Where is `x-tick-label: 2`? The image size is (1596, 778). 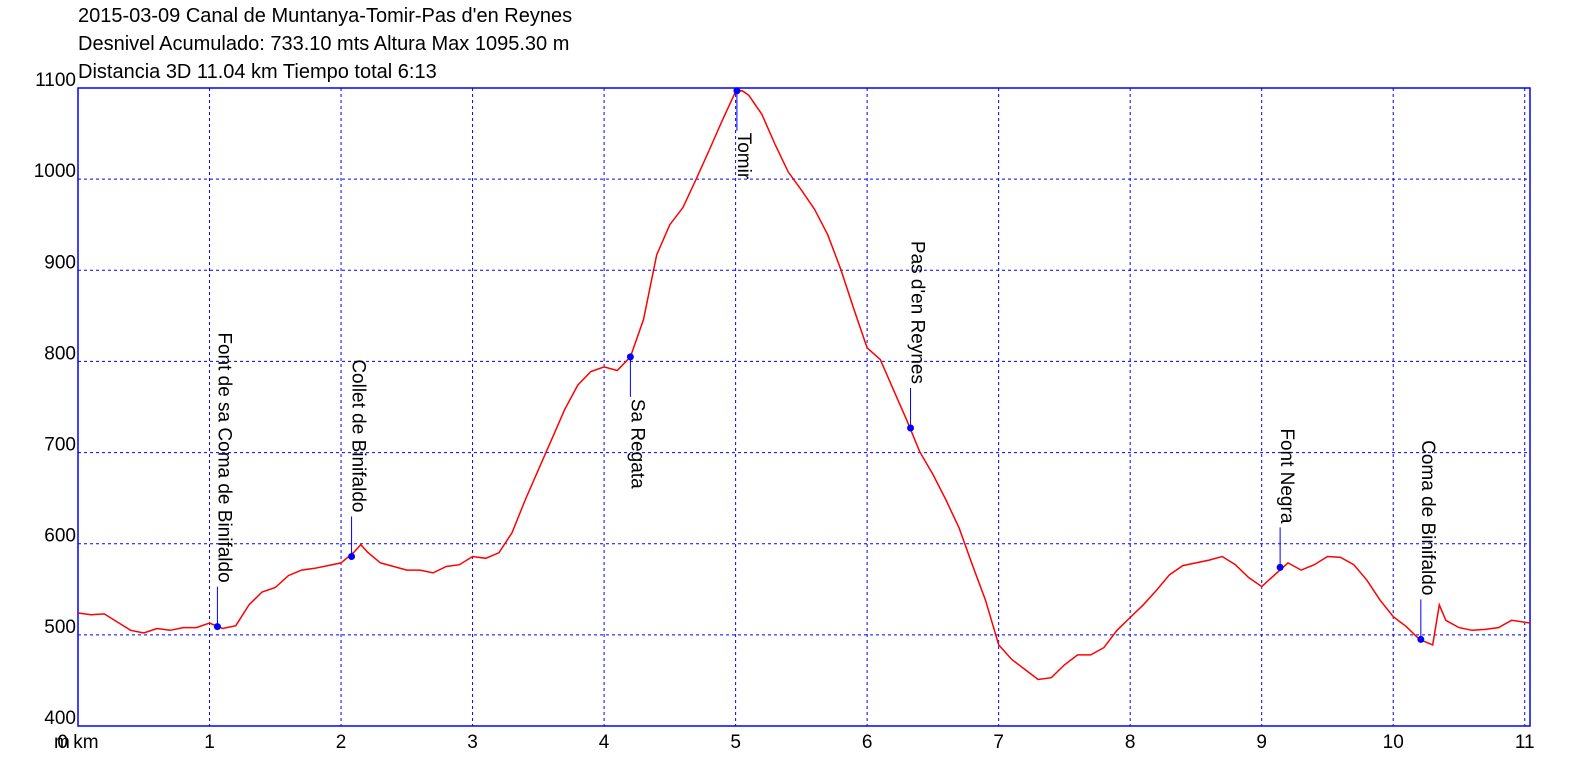
x-tick-label: 2 is located at coordinates (341, 742).